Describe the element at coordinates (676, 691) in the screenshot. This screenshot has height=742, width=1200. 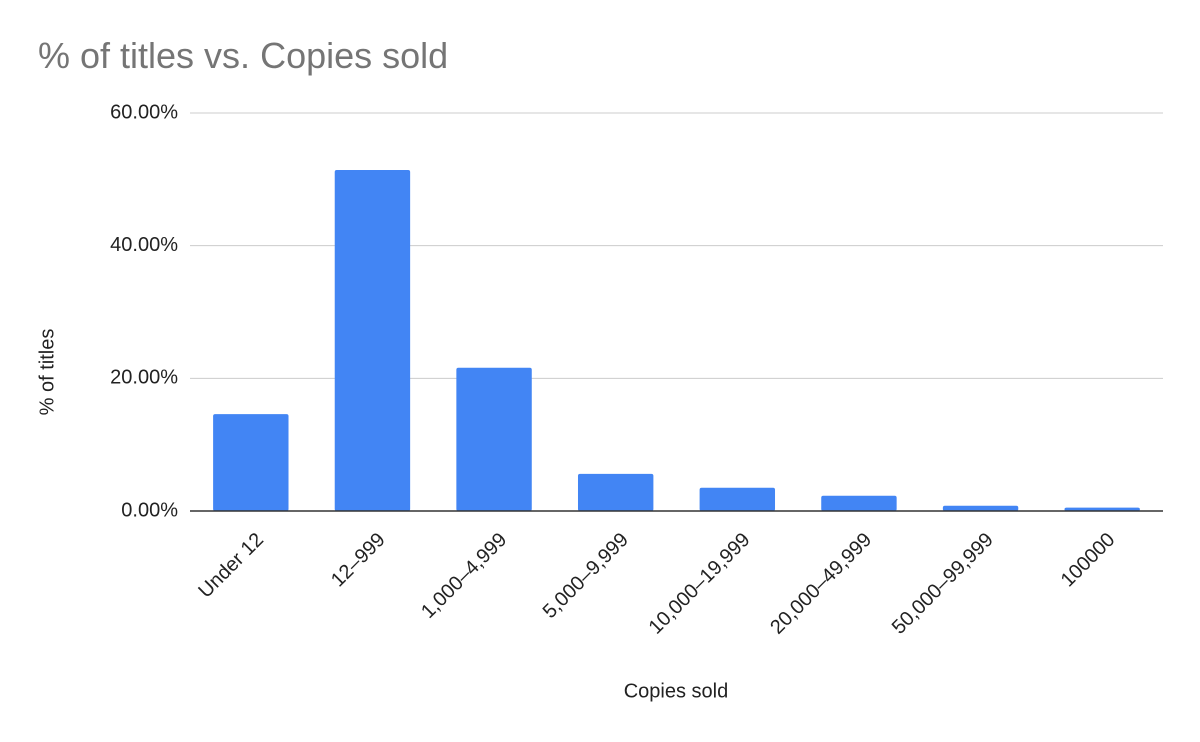
I see `x-axis-title: Copies sold` at that location.